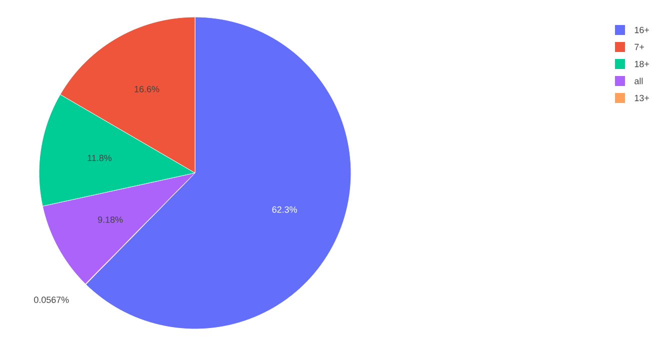 The image size is (670, 341). I want to click on legend-label: 16+, so click(641, 30).